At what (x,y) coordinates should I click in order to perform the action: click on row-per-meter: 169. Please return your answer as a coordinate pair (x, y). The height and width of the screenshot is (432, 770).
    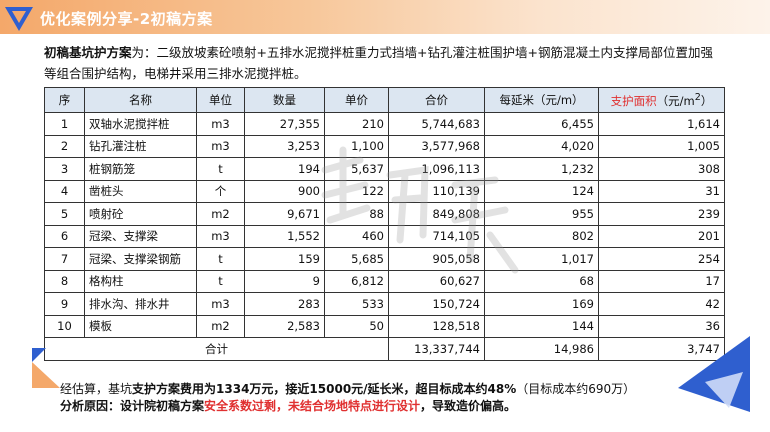
    Looking at the image, I should click on (541, 304).